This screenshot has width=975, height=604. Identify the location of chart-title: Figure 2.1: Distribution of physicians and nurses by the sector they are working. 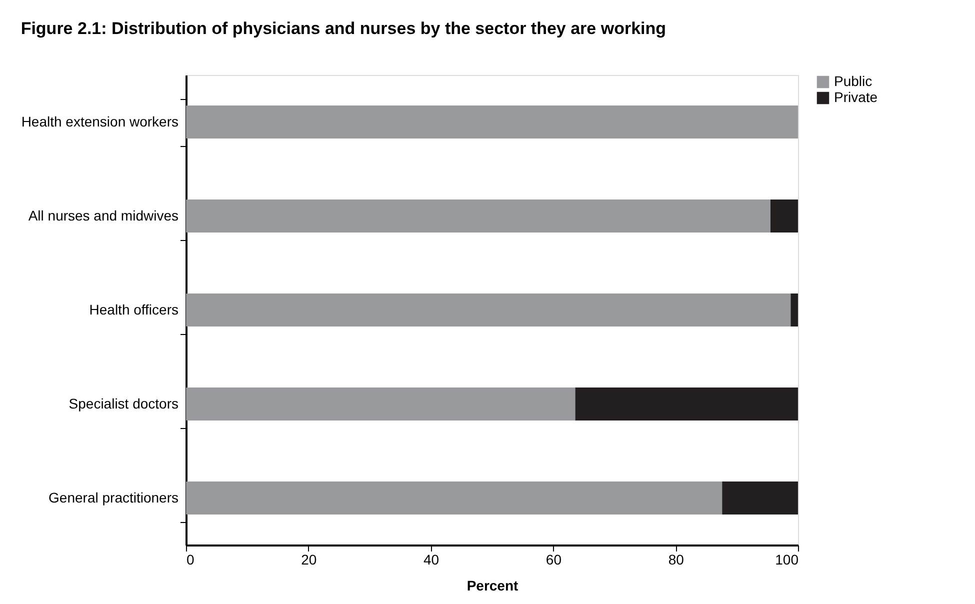
(343, 28).